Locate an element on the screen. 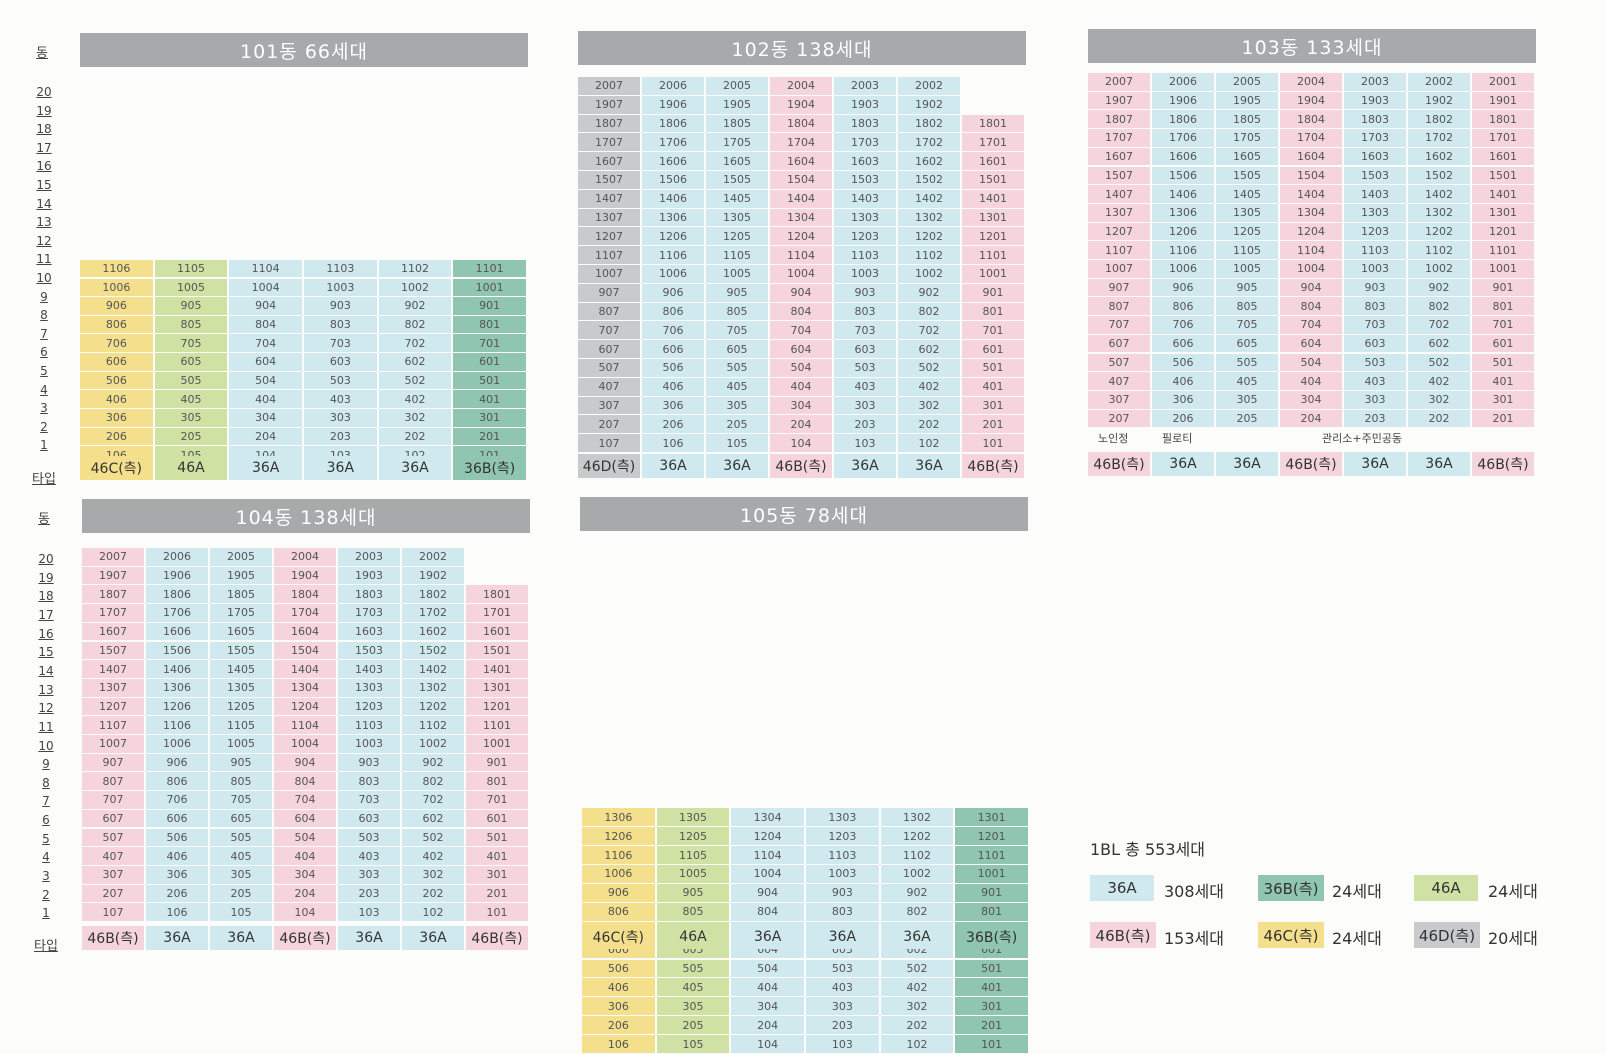 Image resolution: width=1606 pixels, height=1054 pixels. unit-cell: 1004 is located at coordinates (802, 274).